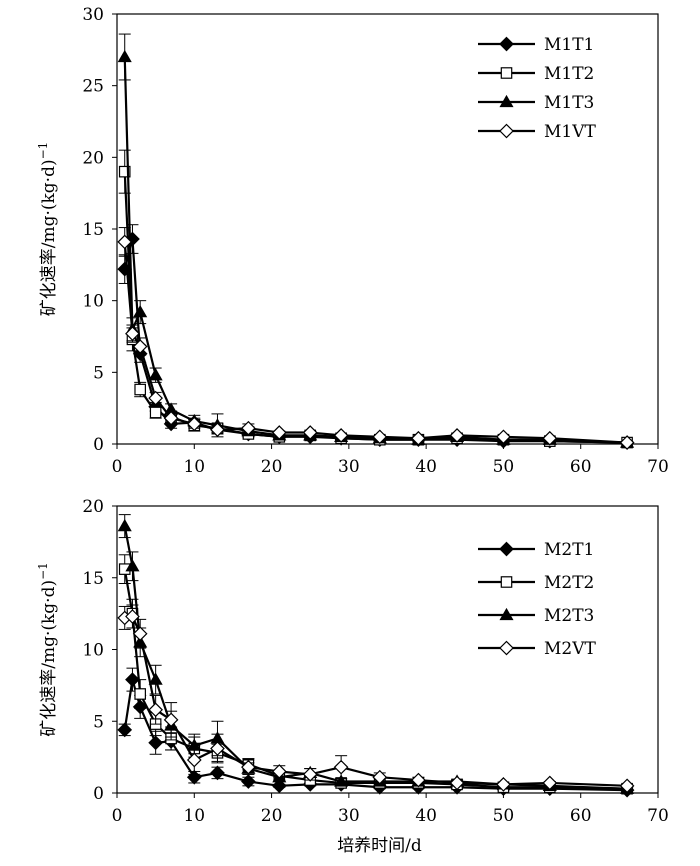  Describe the element at coordinates (379, 846) in the screenshot. I see `x-axis-label: 培养时间/d` at that location.